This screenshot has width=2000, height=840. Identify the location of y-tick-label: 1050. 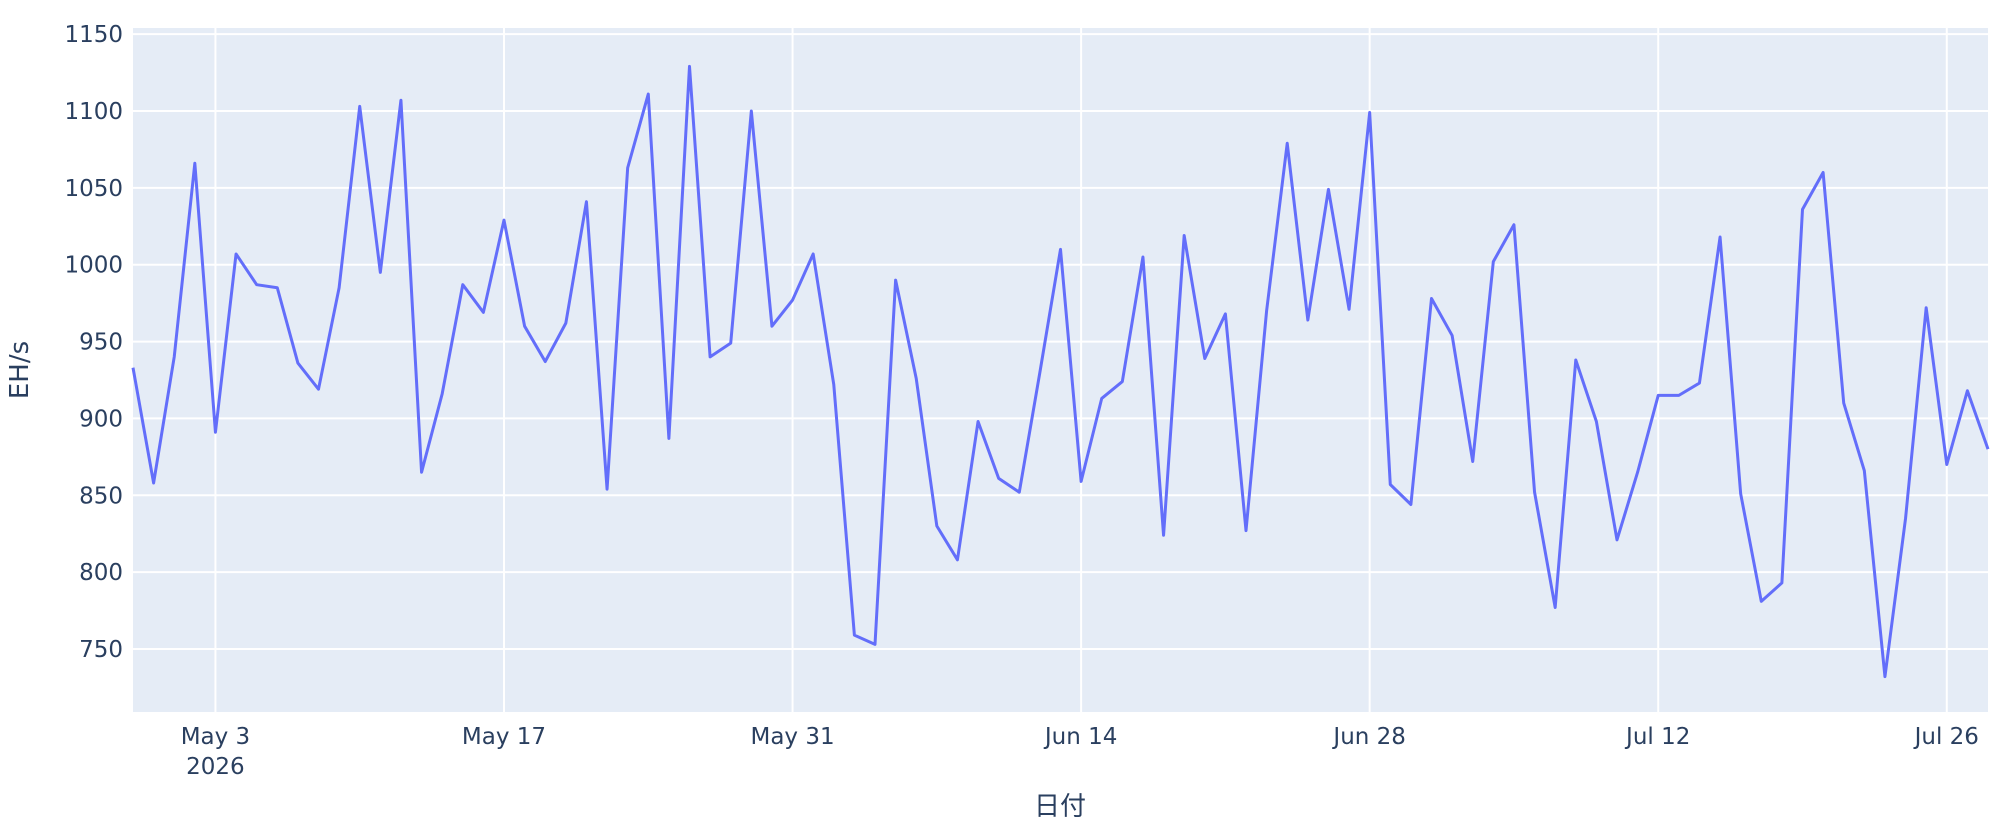
(93, 189).